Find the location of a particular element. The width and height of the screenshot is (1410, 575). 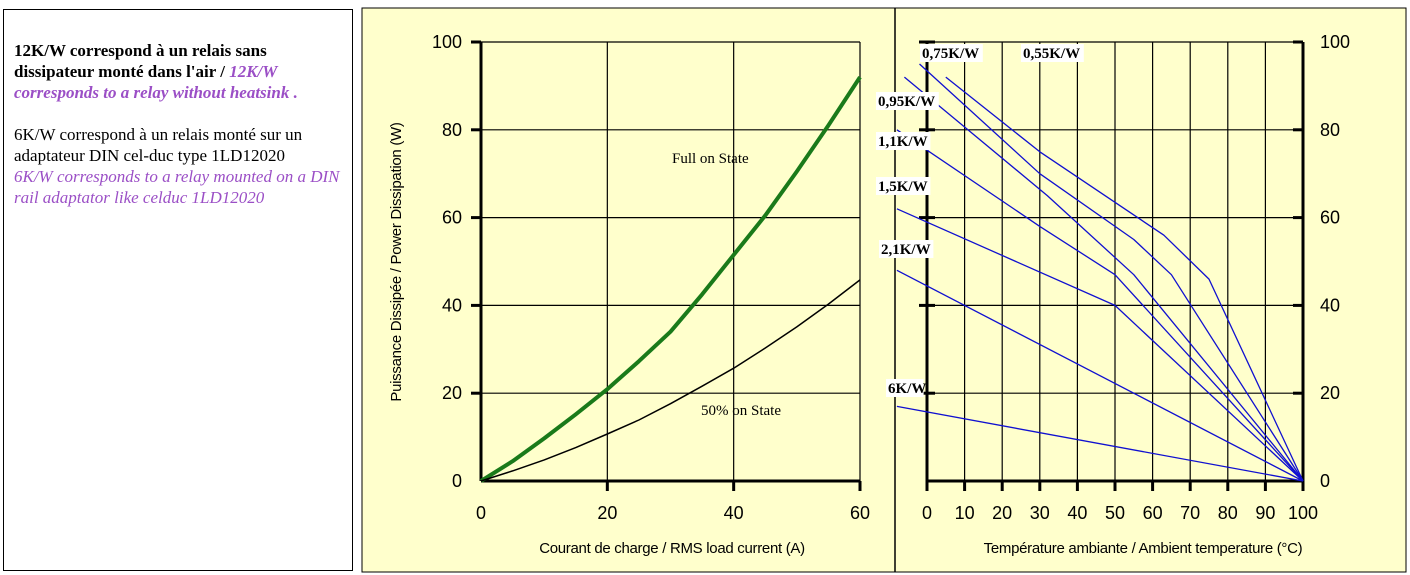

right-x-tick-label: 0 is located at coordinates (927, 513).